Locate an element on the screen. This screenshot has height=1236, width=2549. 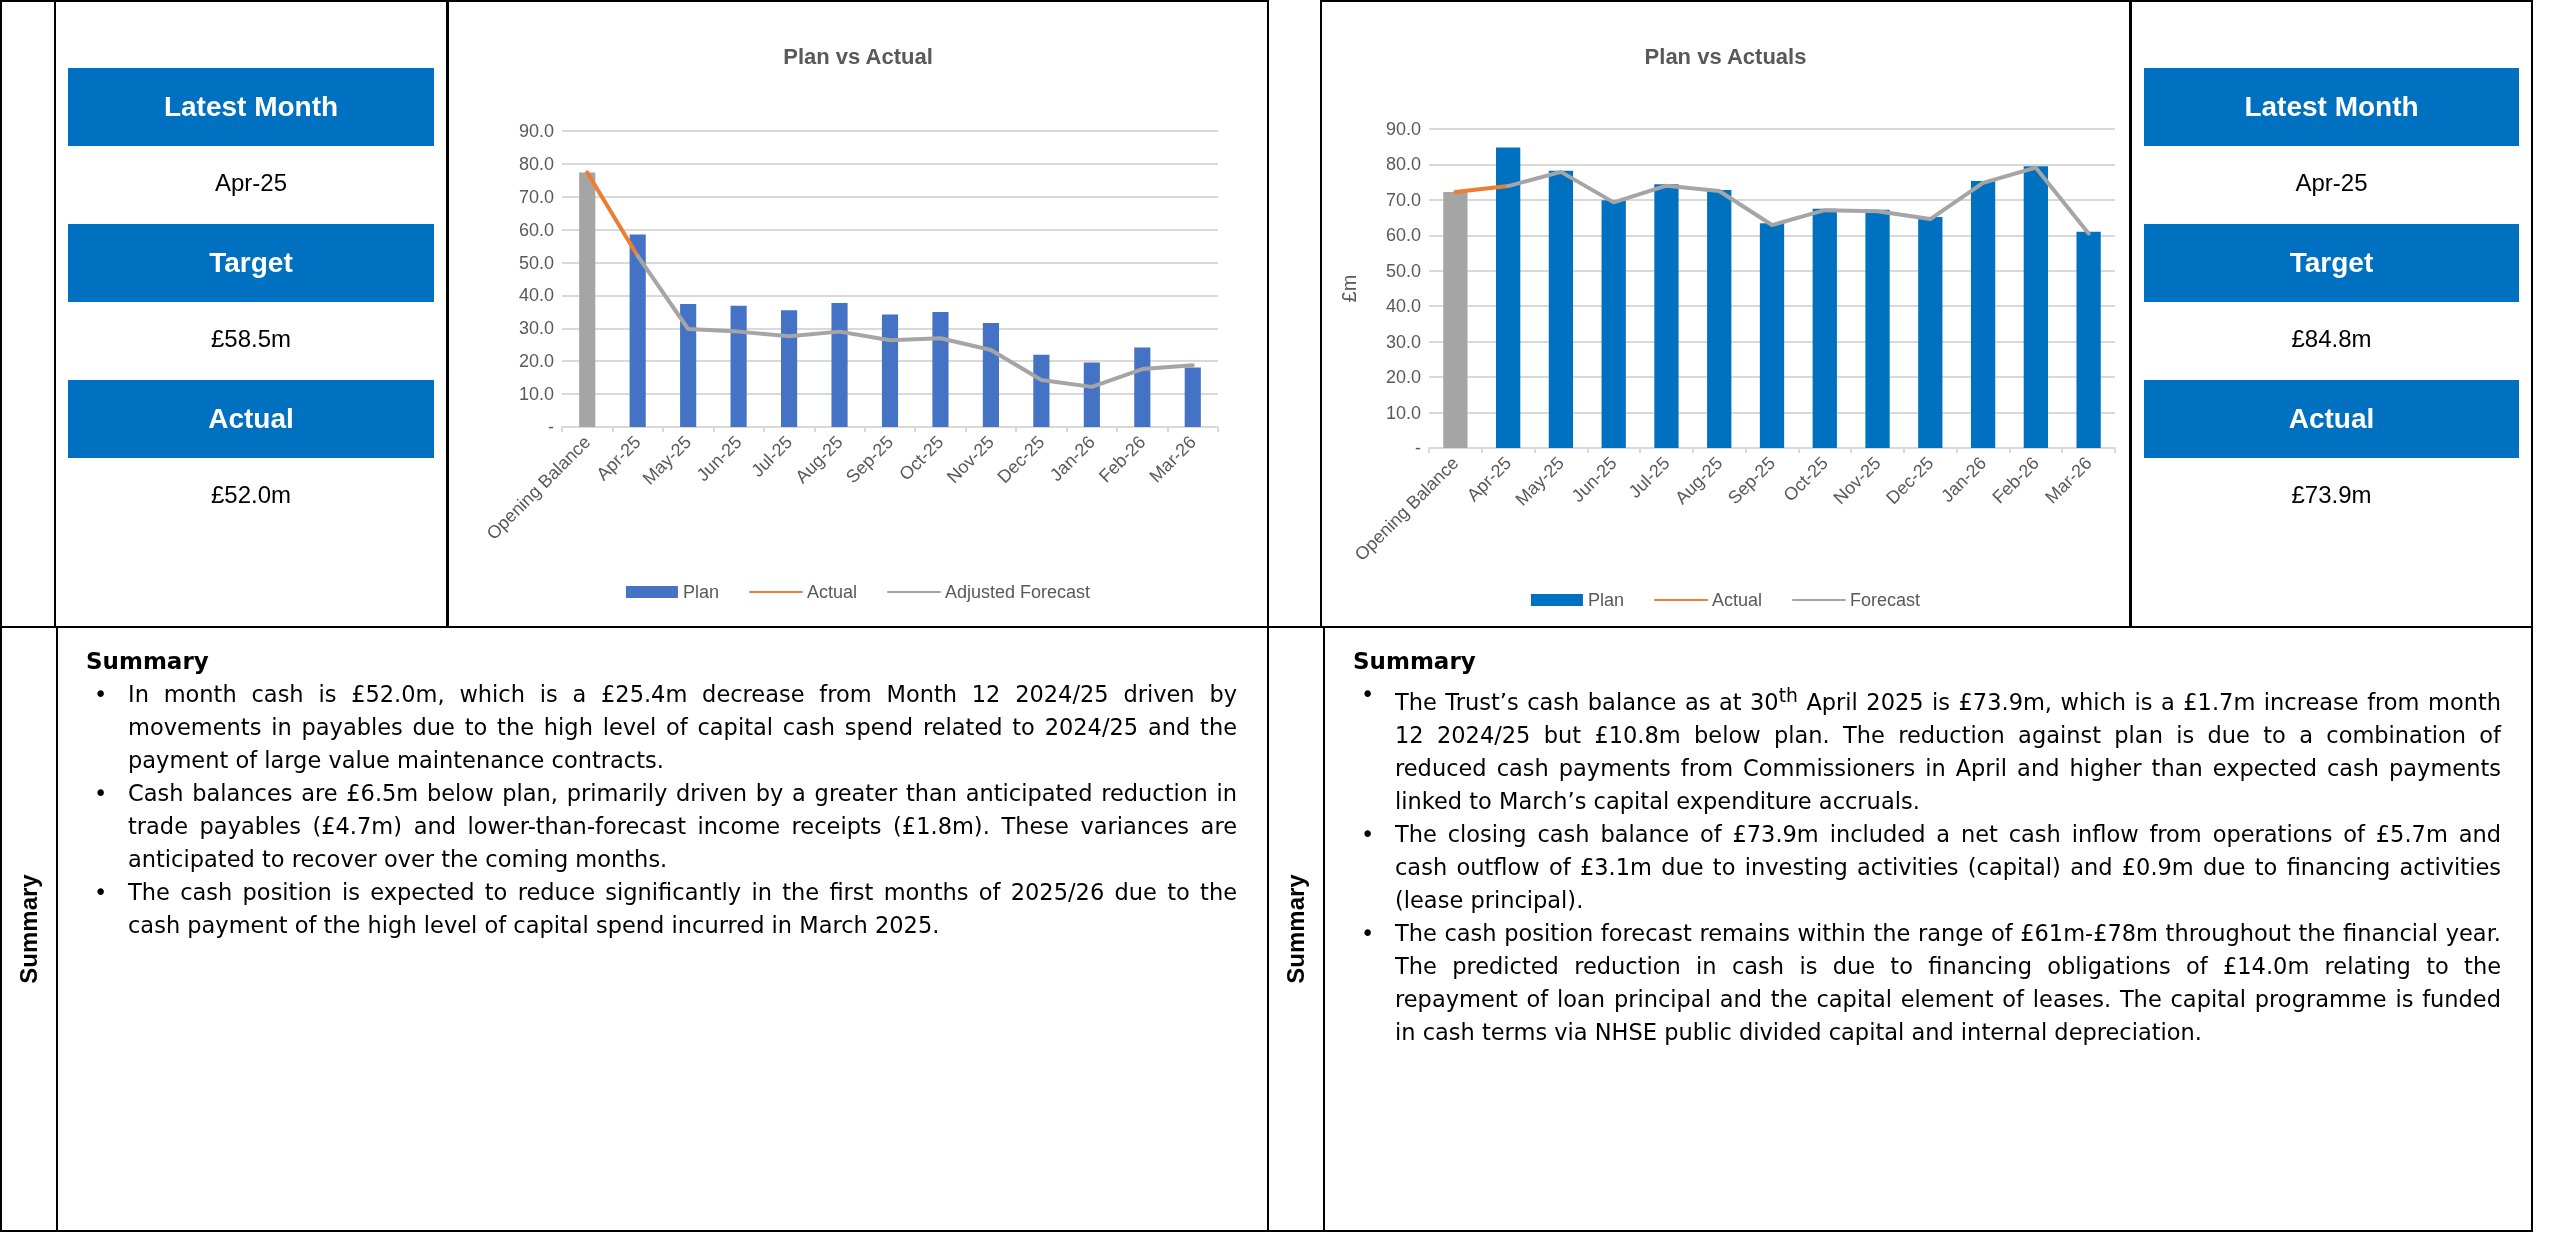
text: £52.0m is located at coordinates (251, 495).